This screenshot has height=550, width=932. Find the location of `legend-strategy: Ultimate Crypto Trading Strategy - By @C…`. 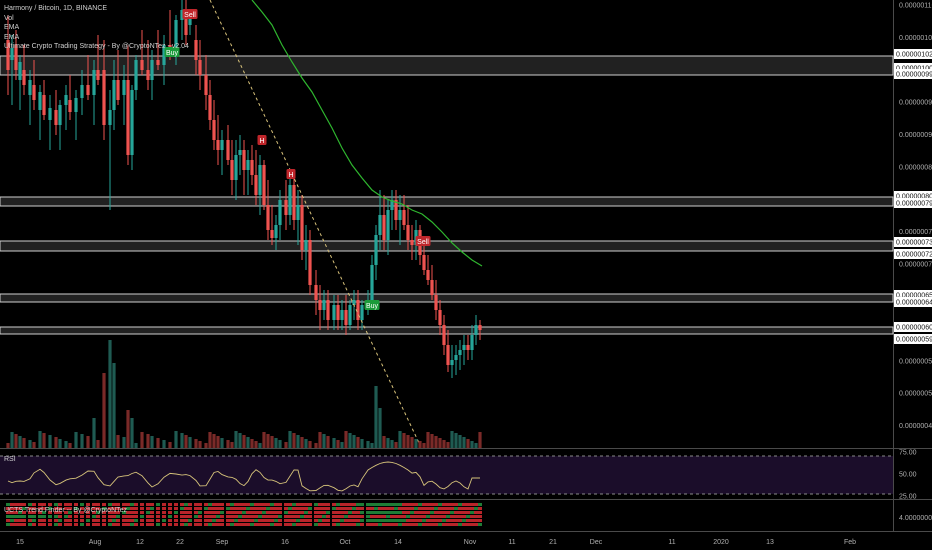

legend-strategy: Ultimate Crypto Trading Strategy - By @C… is located at coordinates (96, 46).